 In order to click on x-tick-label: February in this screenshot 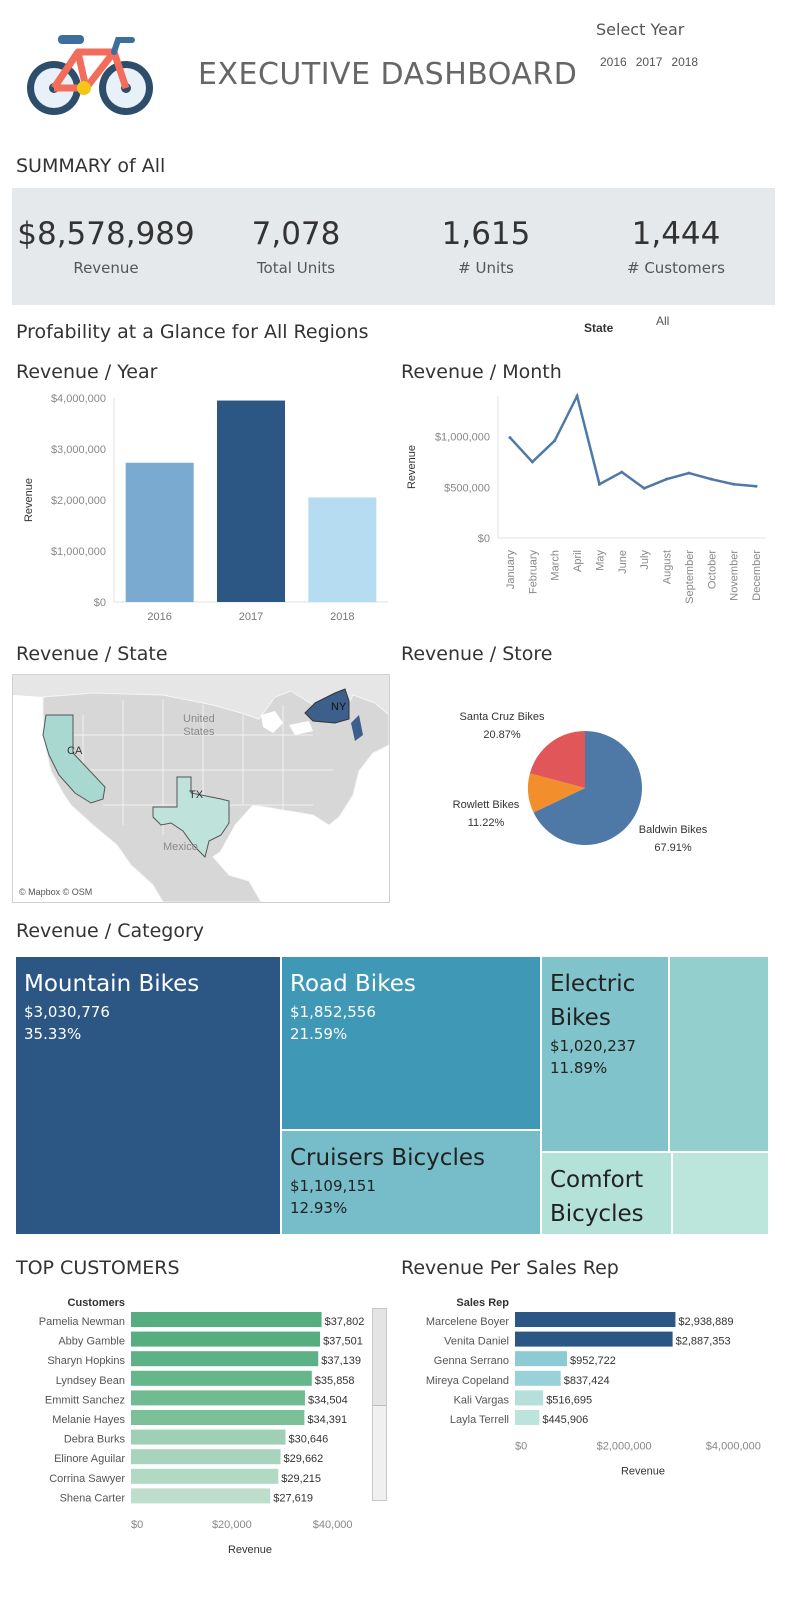, I will do `click(533, 572)`.